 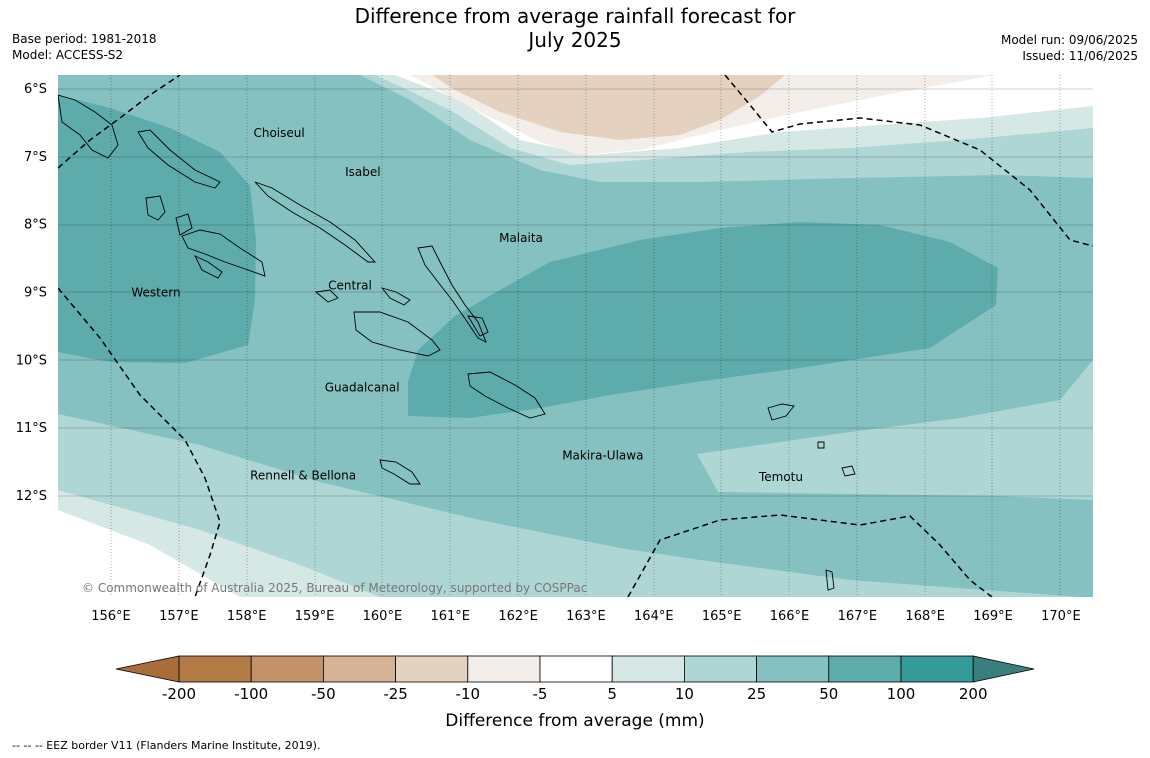 What do you see at coordinates (608, 107) in the screenshot?
I see `band-minus10-minus25` at bounding box center [608, 107].